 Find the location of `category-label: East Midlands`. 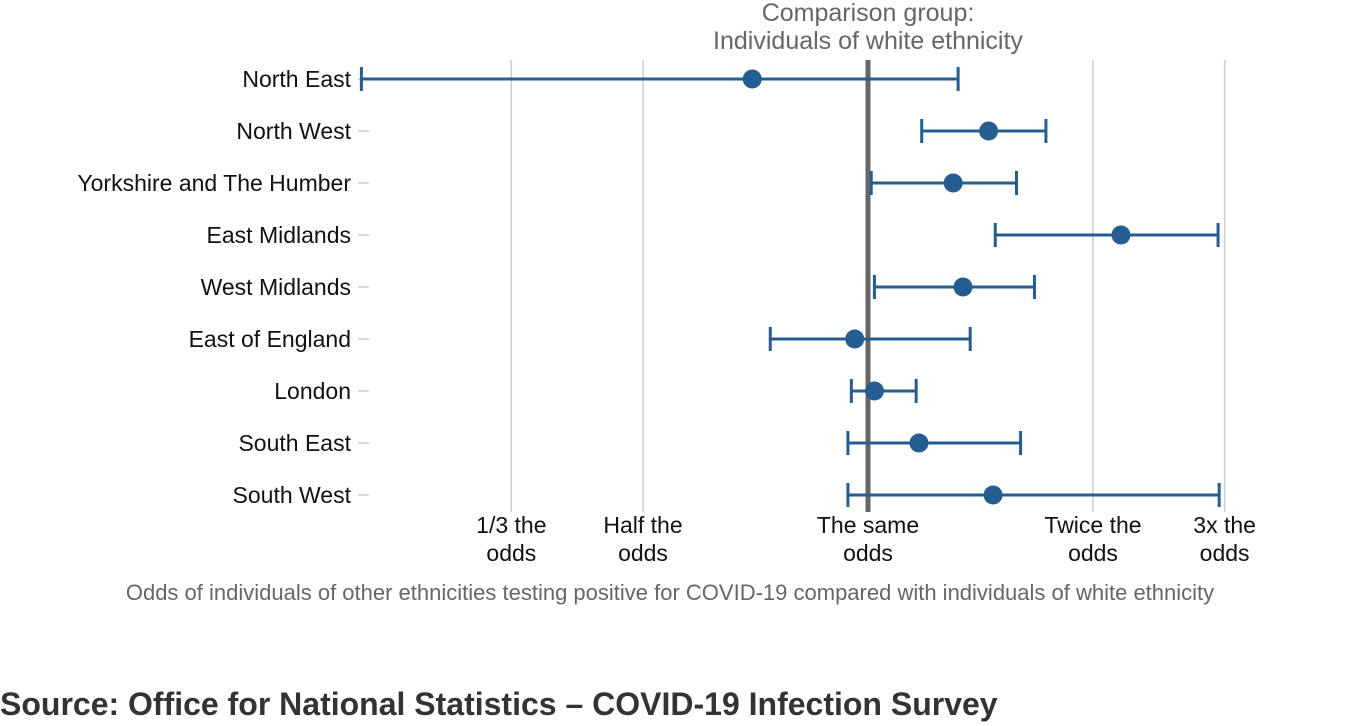

category-label: East Midlands is located at coordinates (279, 235).